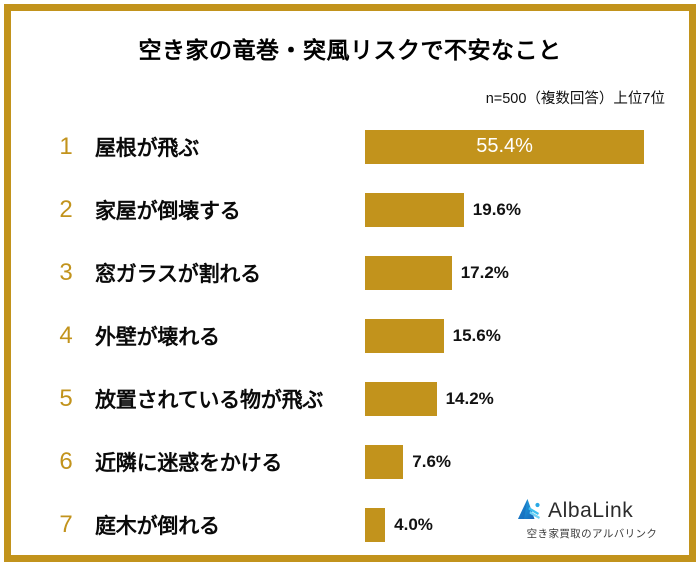 This screenshot has height=566, width=700. I want to click on bar: 55.4%, so click(505, 146).